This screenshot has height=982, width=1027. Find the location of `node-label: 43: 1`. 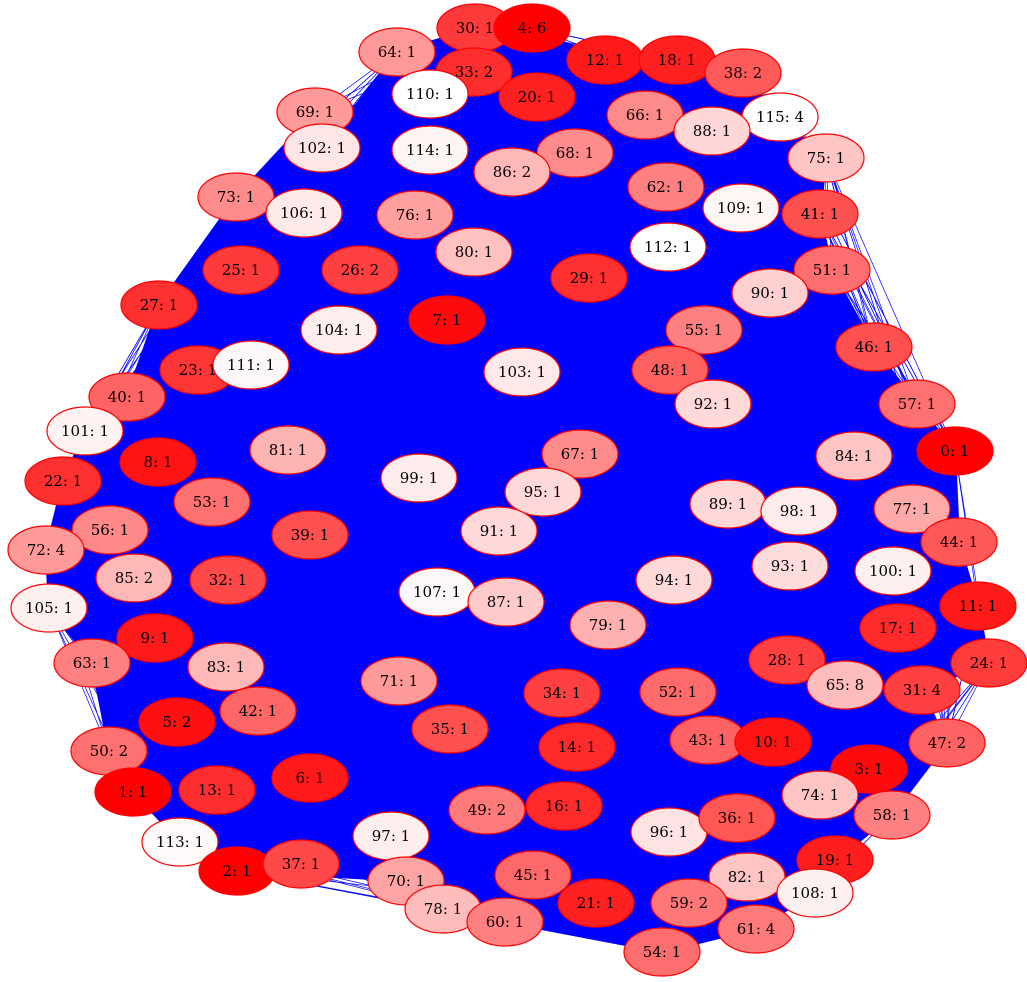

node-label: 43: 1 is located at coordinates (708, 740).